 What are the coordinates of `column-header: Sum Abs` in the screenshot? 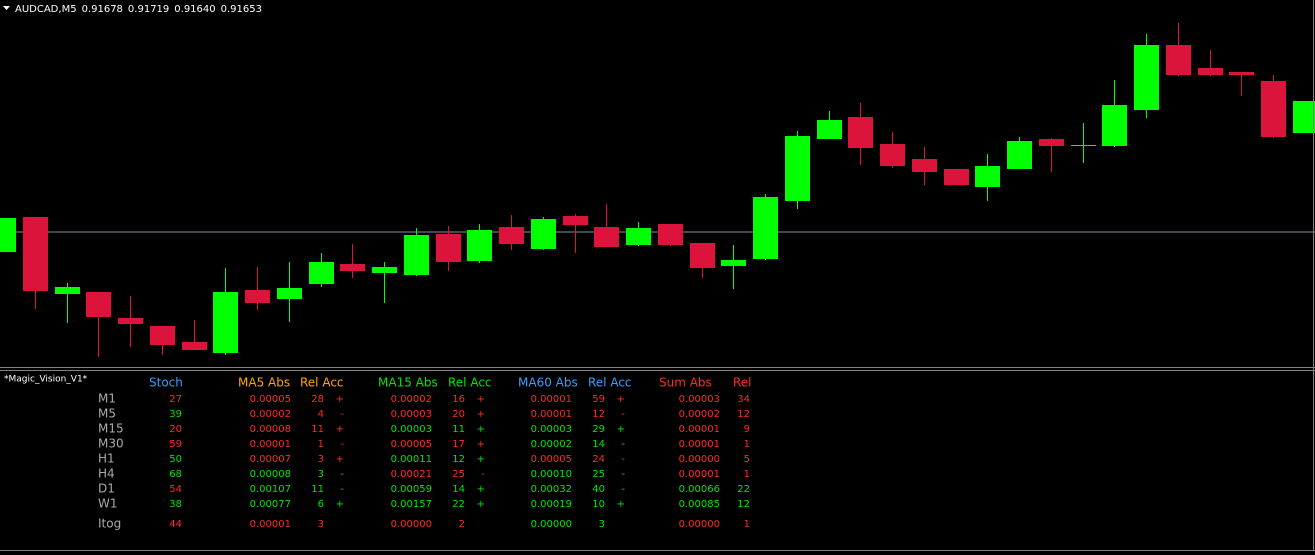 It's located at (685, 383).